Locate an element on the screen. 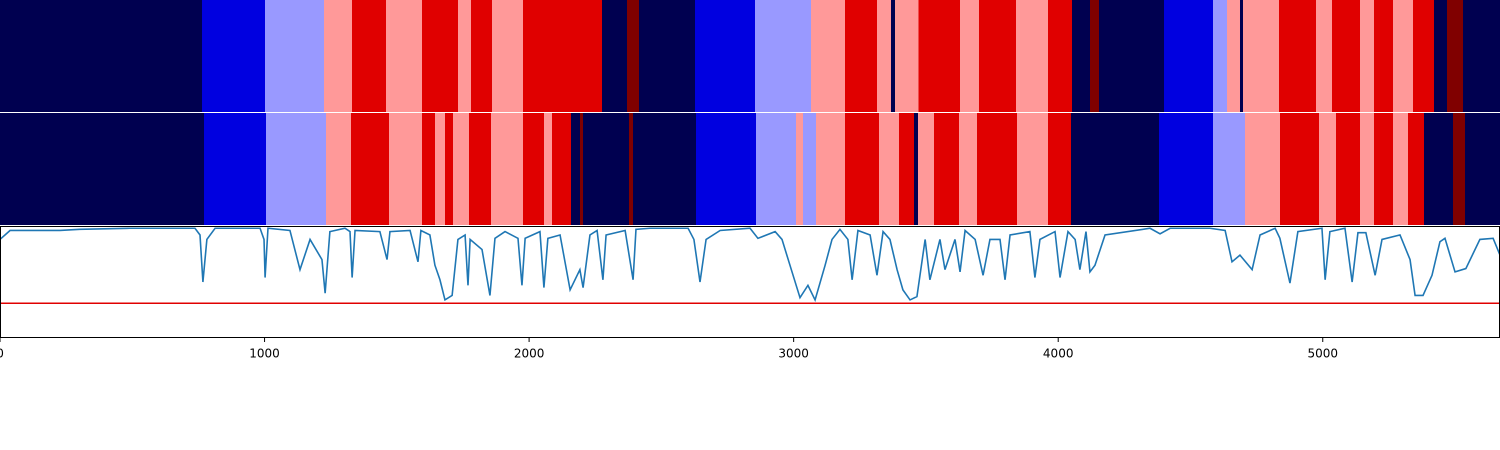 The image size is (1500, 450). x-tick-label: 5000 is located at coordinates (1322, 354).